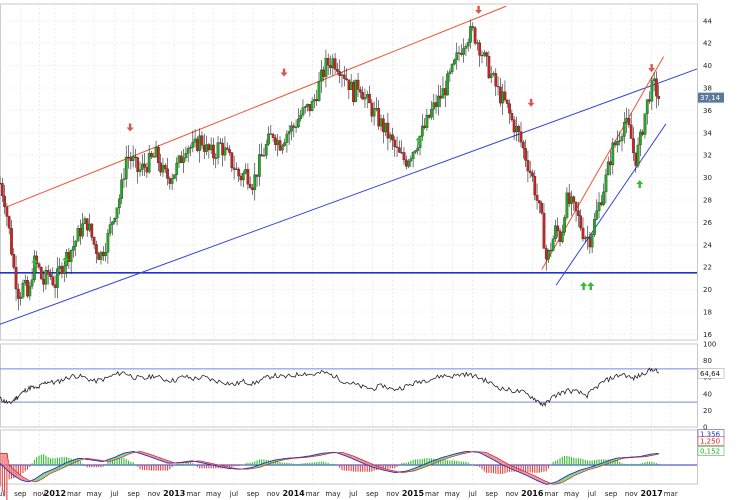  I want to click on price-tick-label: 36, so click(707, 111).